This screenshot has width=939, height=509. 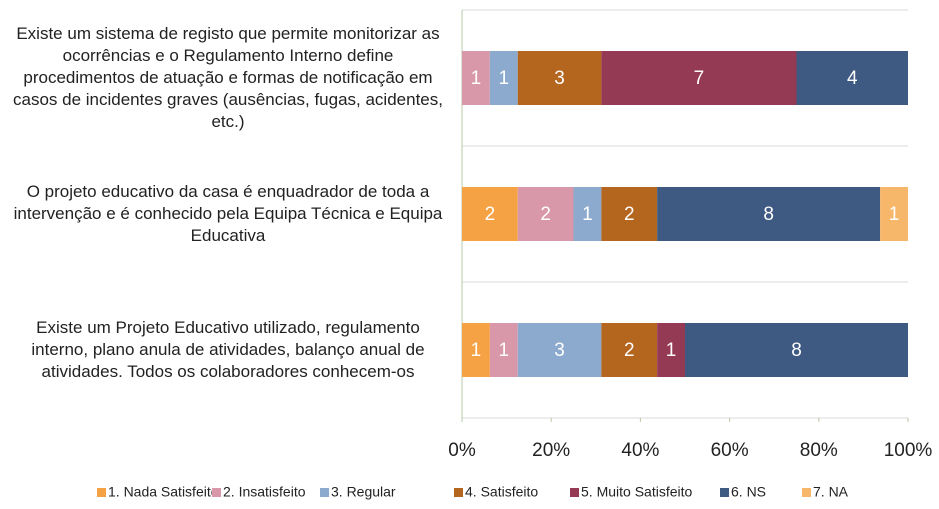 I want to click on legend-label: 6. NS, so click(x=748, y=492).